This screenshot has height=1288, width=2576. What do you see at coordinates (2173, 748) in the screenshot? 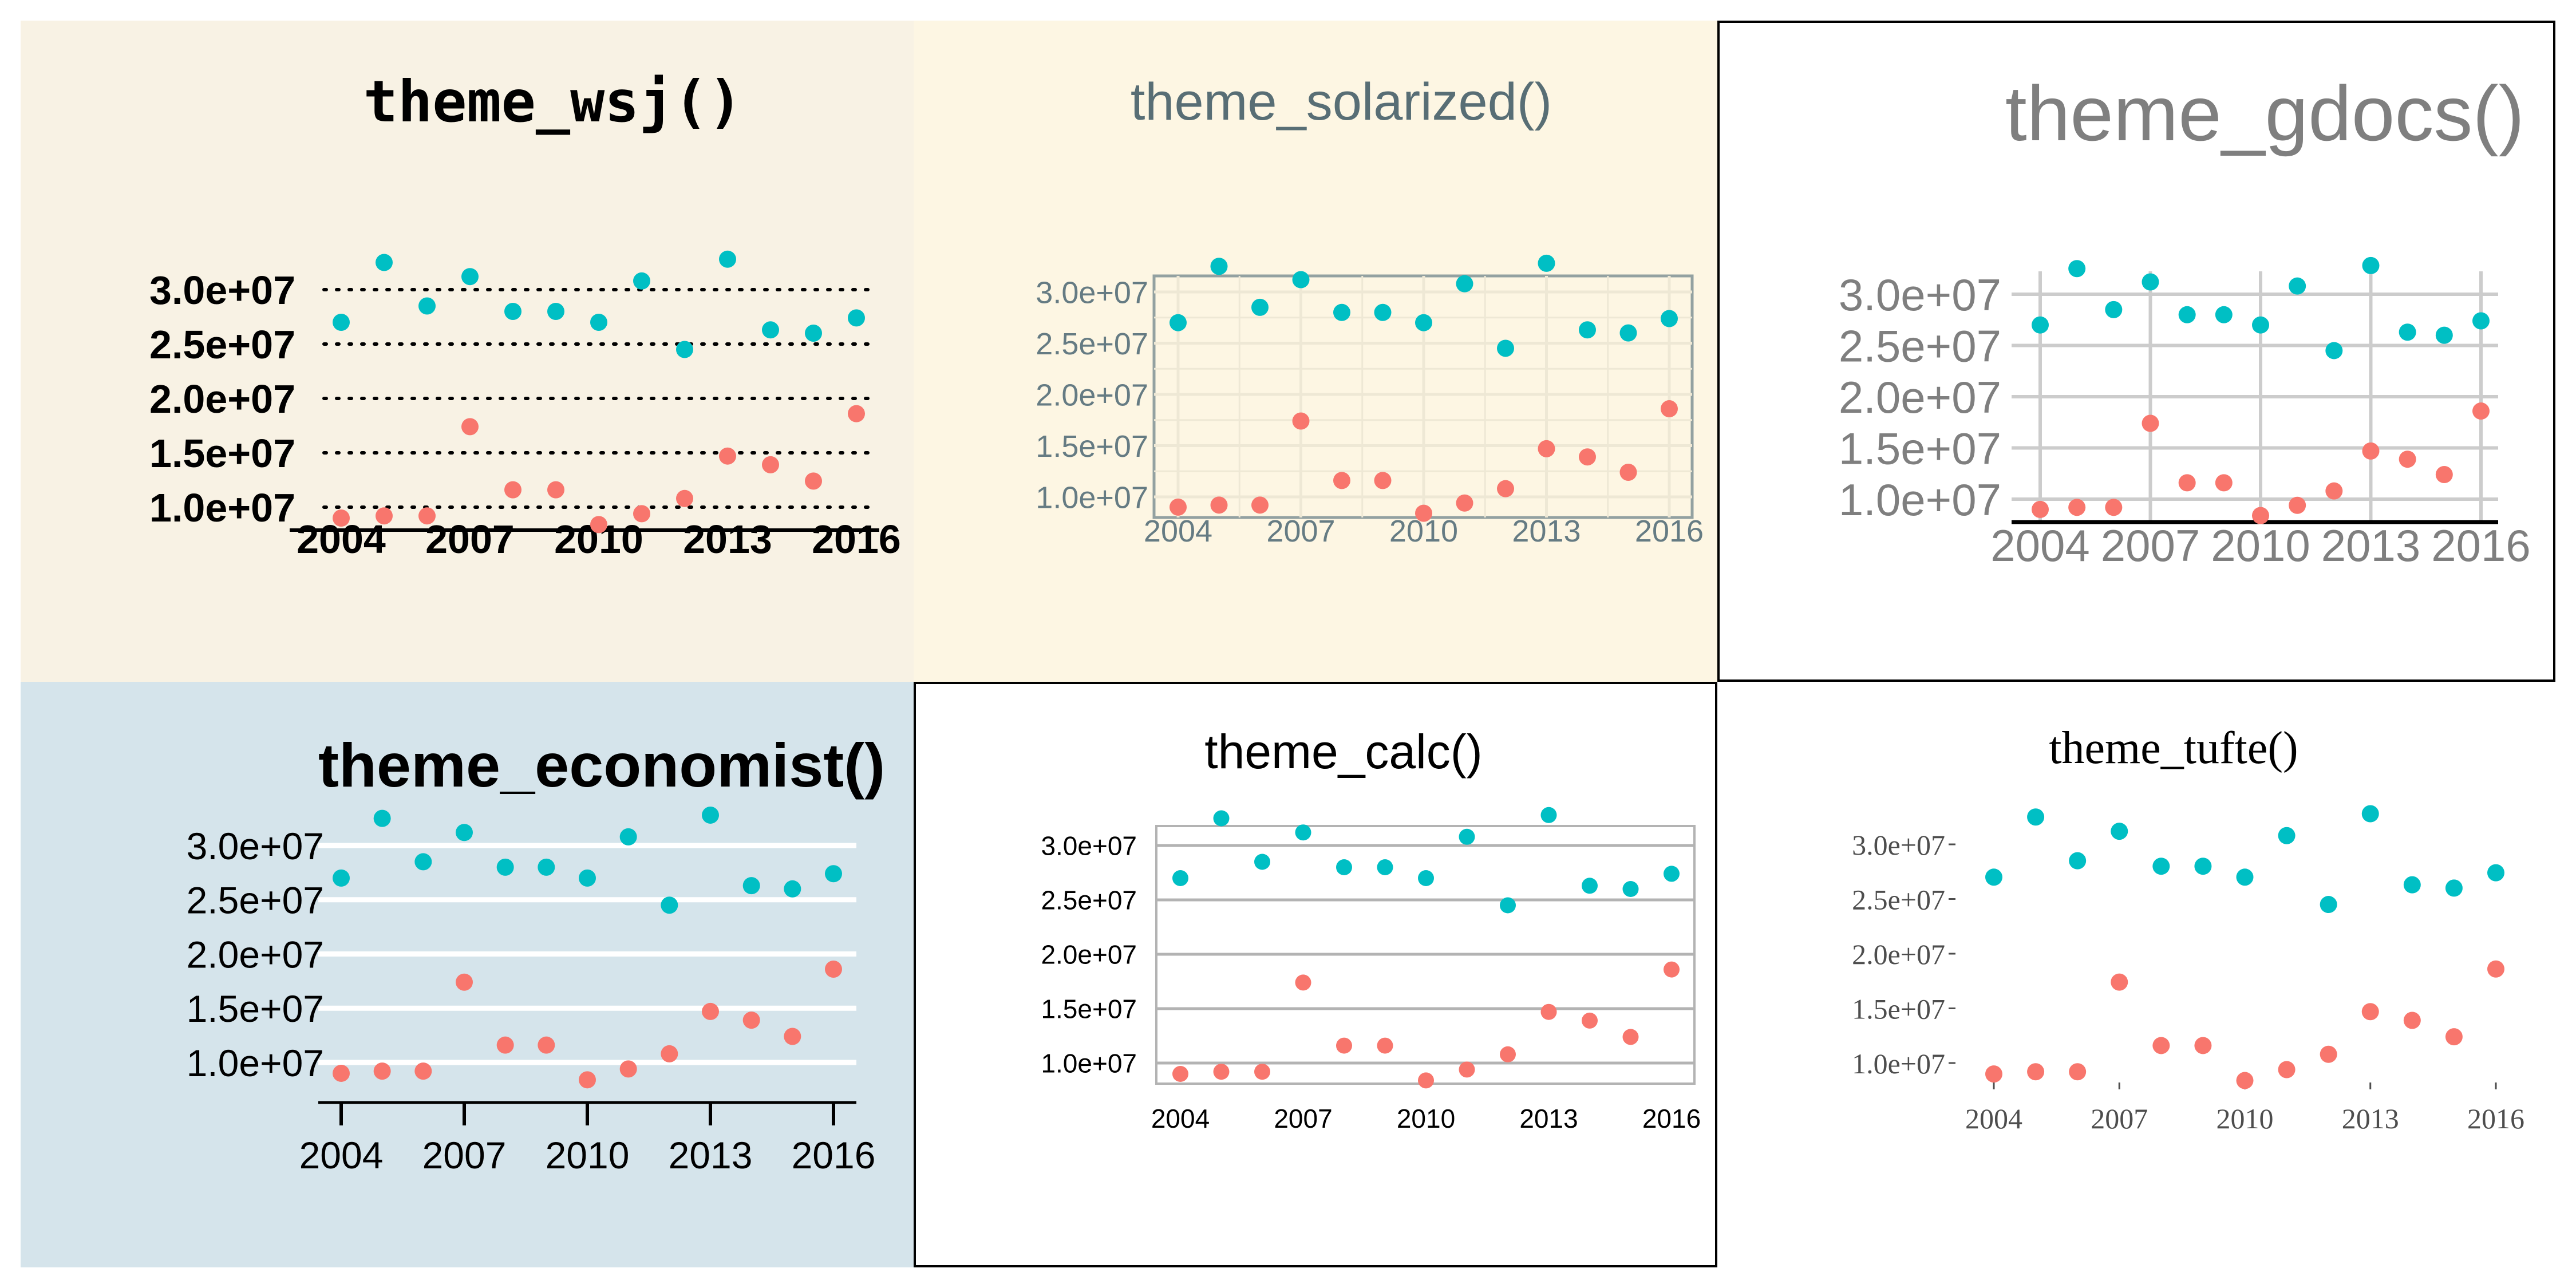
I see `chart-title: theme_tufte()` at bounding box center [2173, 748].